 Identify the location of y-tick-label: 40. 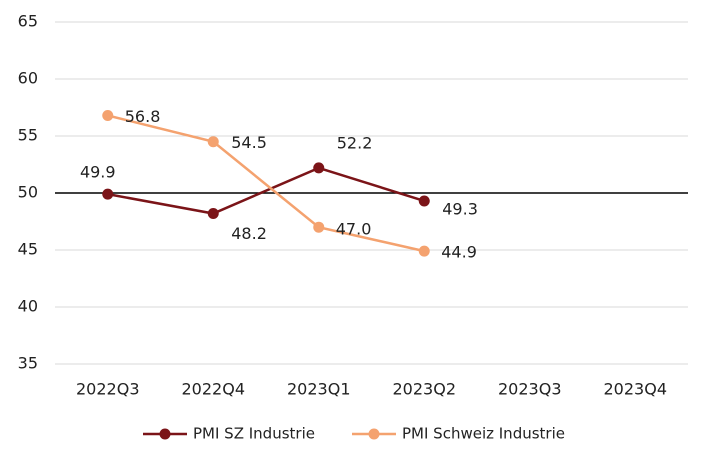
(28, 306).